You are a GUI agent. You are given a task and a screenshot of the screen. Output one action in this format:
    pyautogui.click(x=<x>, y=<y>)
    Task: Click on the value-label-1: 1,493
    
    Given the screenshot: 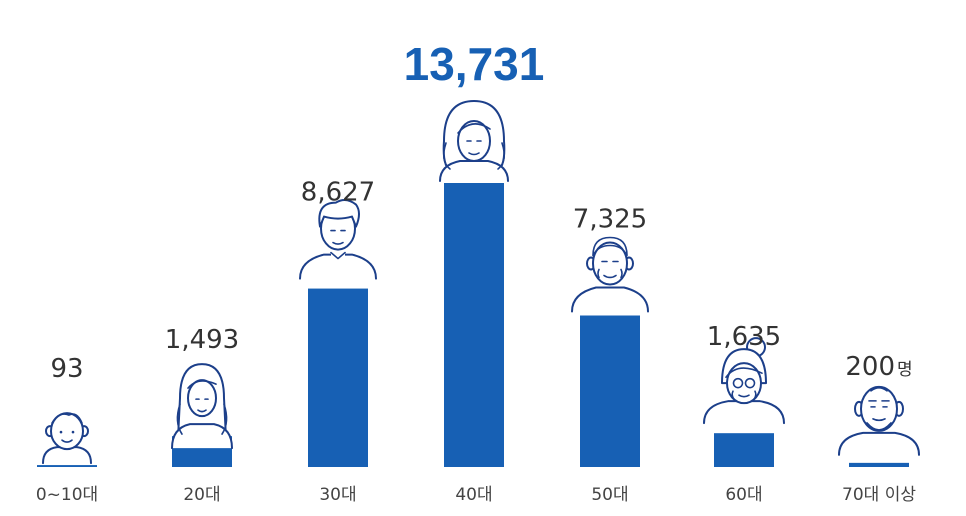 What is the action you would take?
    pyautogui.click(x=202, y=340)
    